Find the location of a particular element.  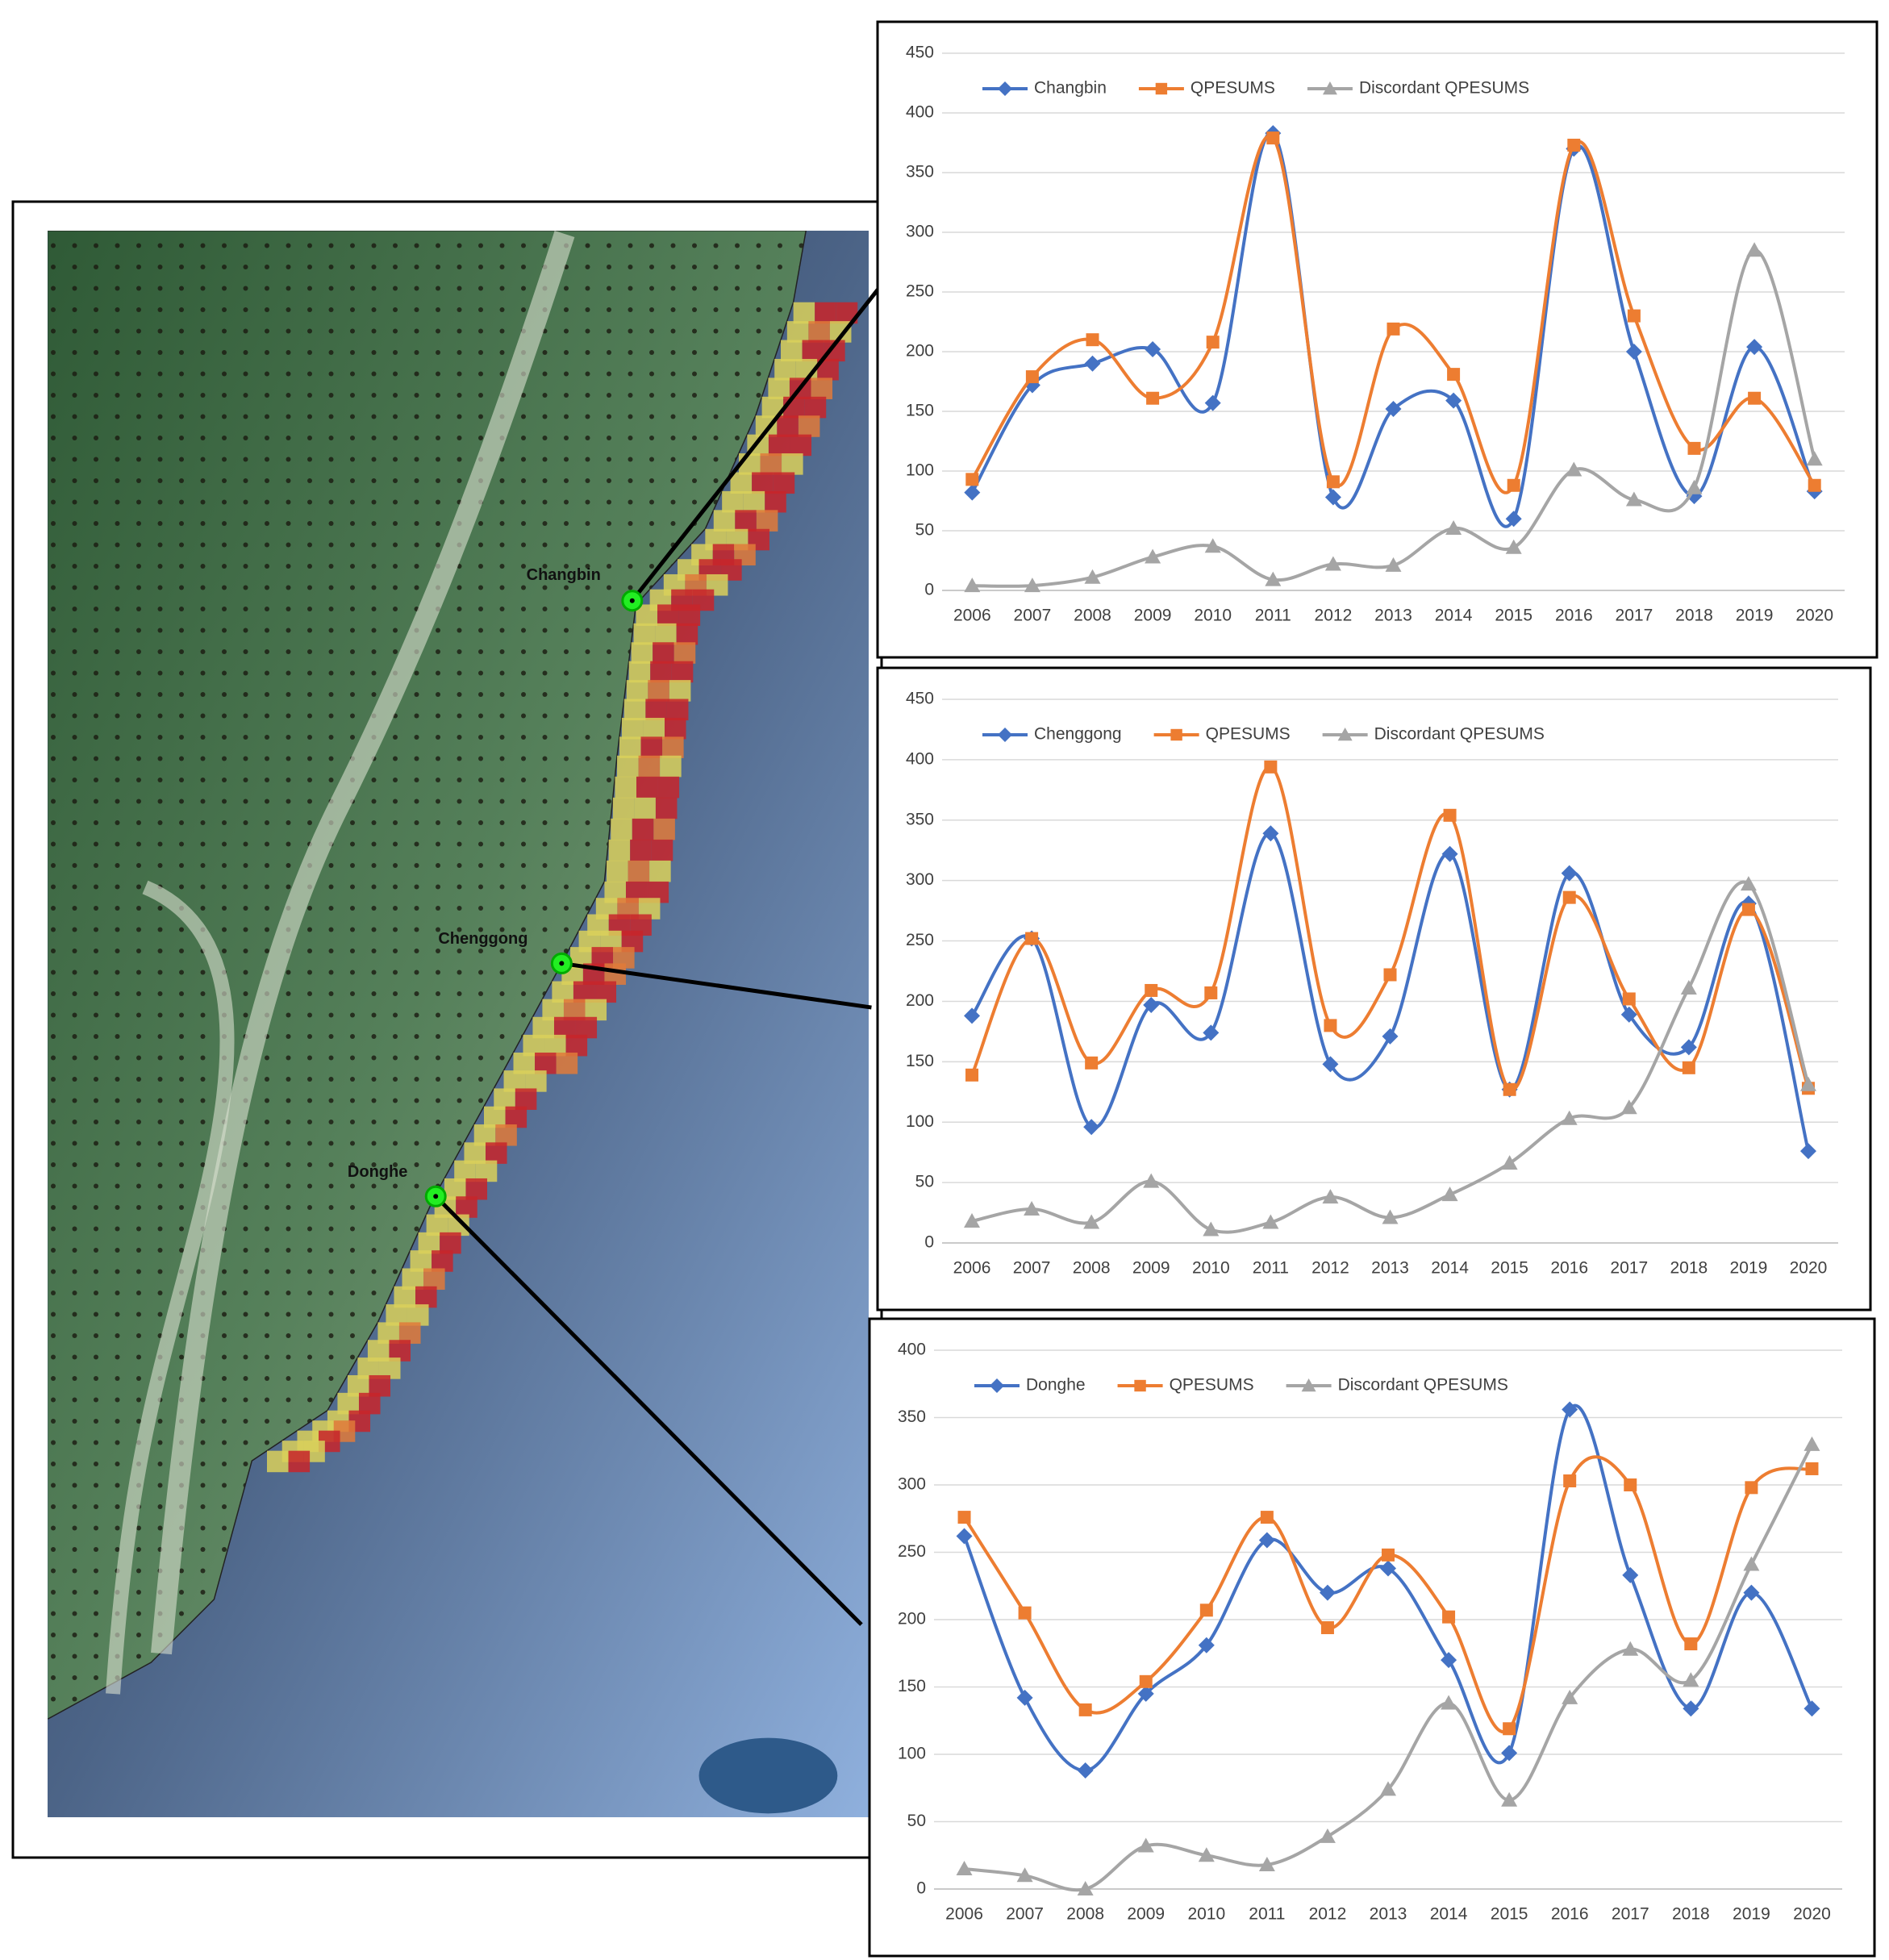

y-tick-label: 350 is located at coordinates (912, 1416).